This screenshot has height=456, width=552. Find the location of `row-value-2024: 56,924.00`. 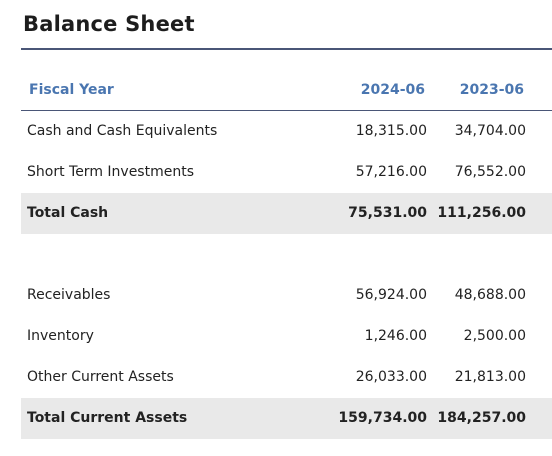

row-value-2024: 56,924.00 is located at coordinates (391, 295).